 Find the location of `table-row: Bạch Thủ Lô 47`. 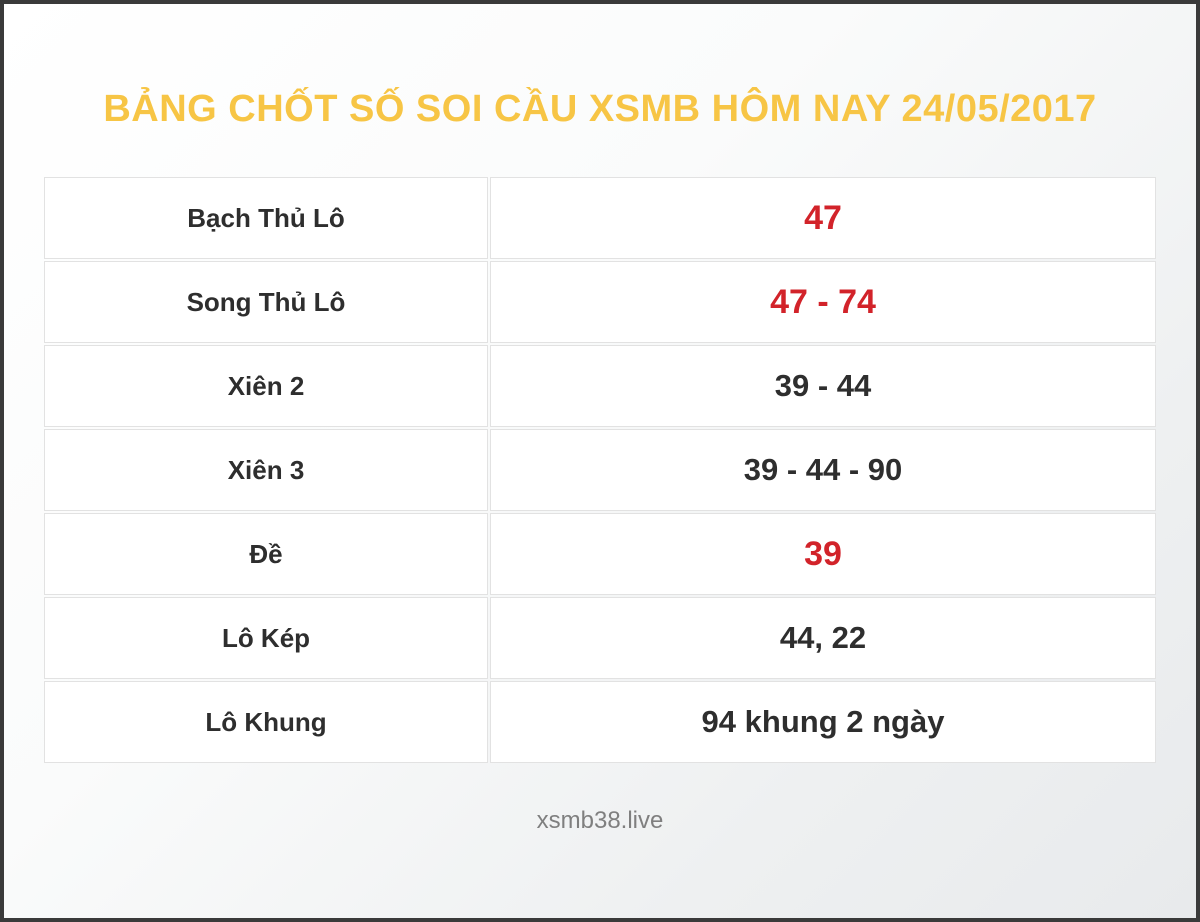

table-row: Bạch Thủ Lô 47 is located at coordinates (600, 218).